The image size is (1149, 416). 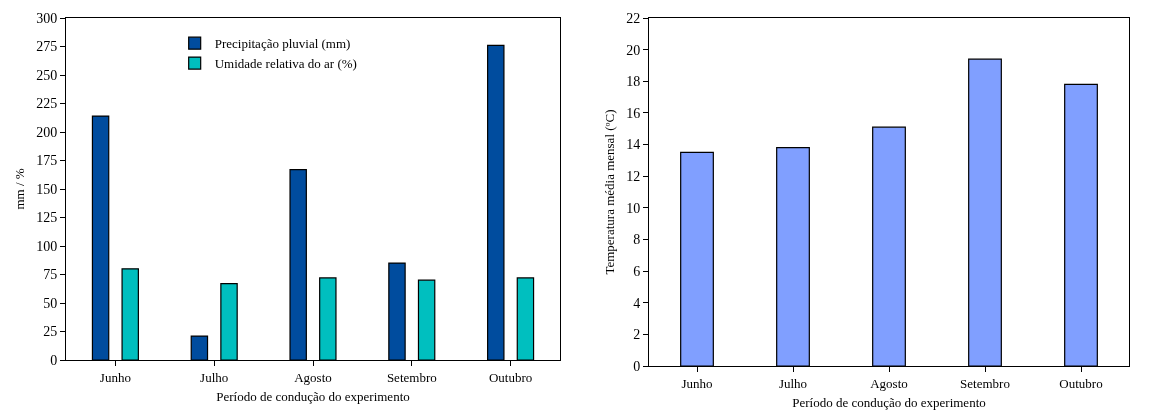 What do you see at coordinates (47, 75) in the screenshot?
I see `y-tick-label: 250` at bounding box center [47, 75].